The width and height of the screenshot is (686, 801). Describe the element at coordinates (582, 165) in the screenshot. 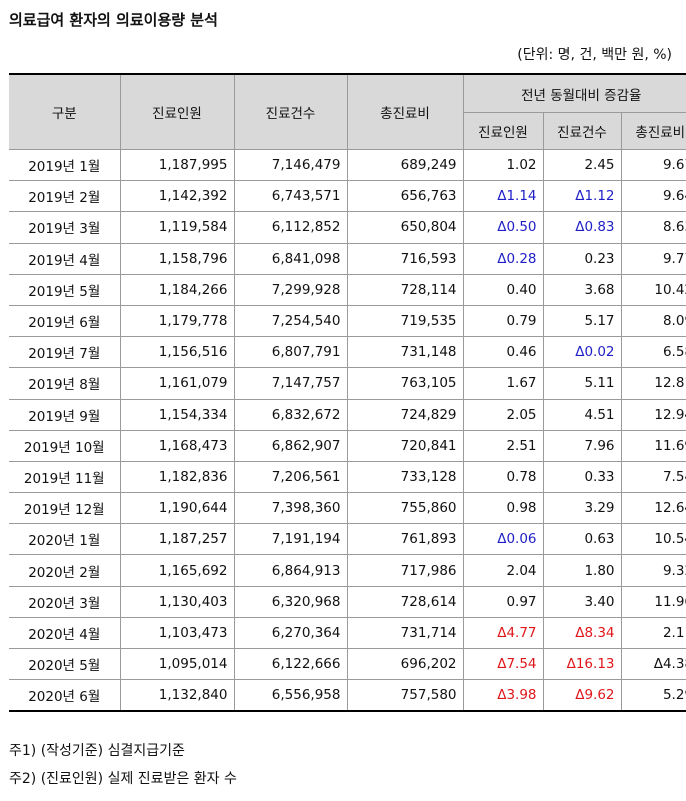

I see `cell-yoy-cases: 2.45` at that location.